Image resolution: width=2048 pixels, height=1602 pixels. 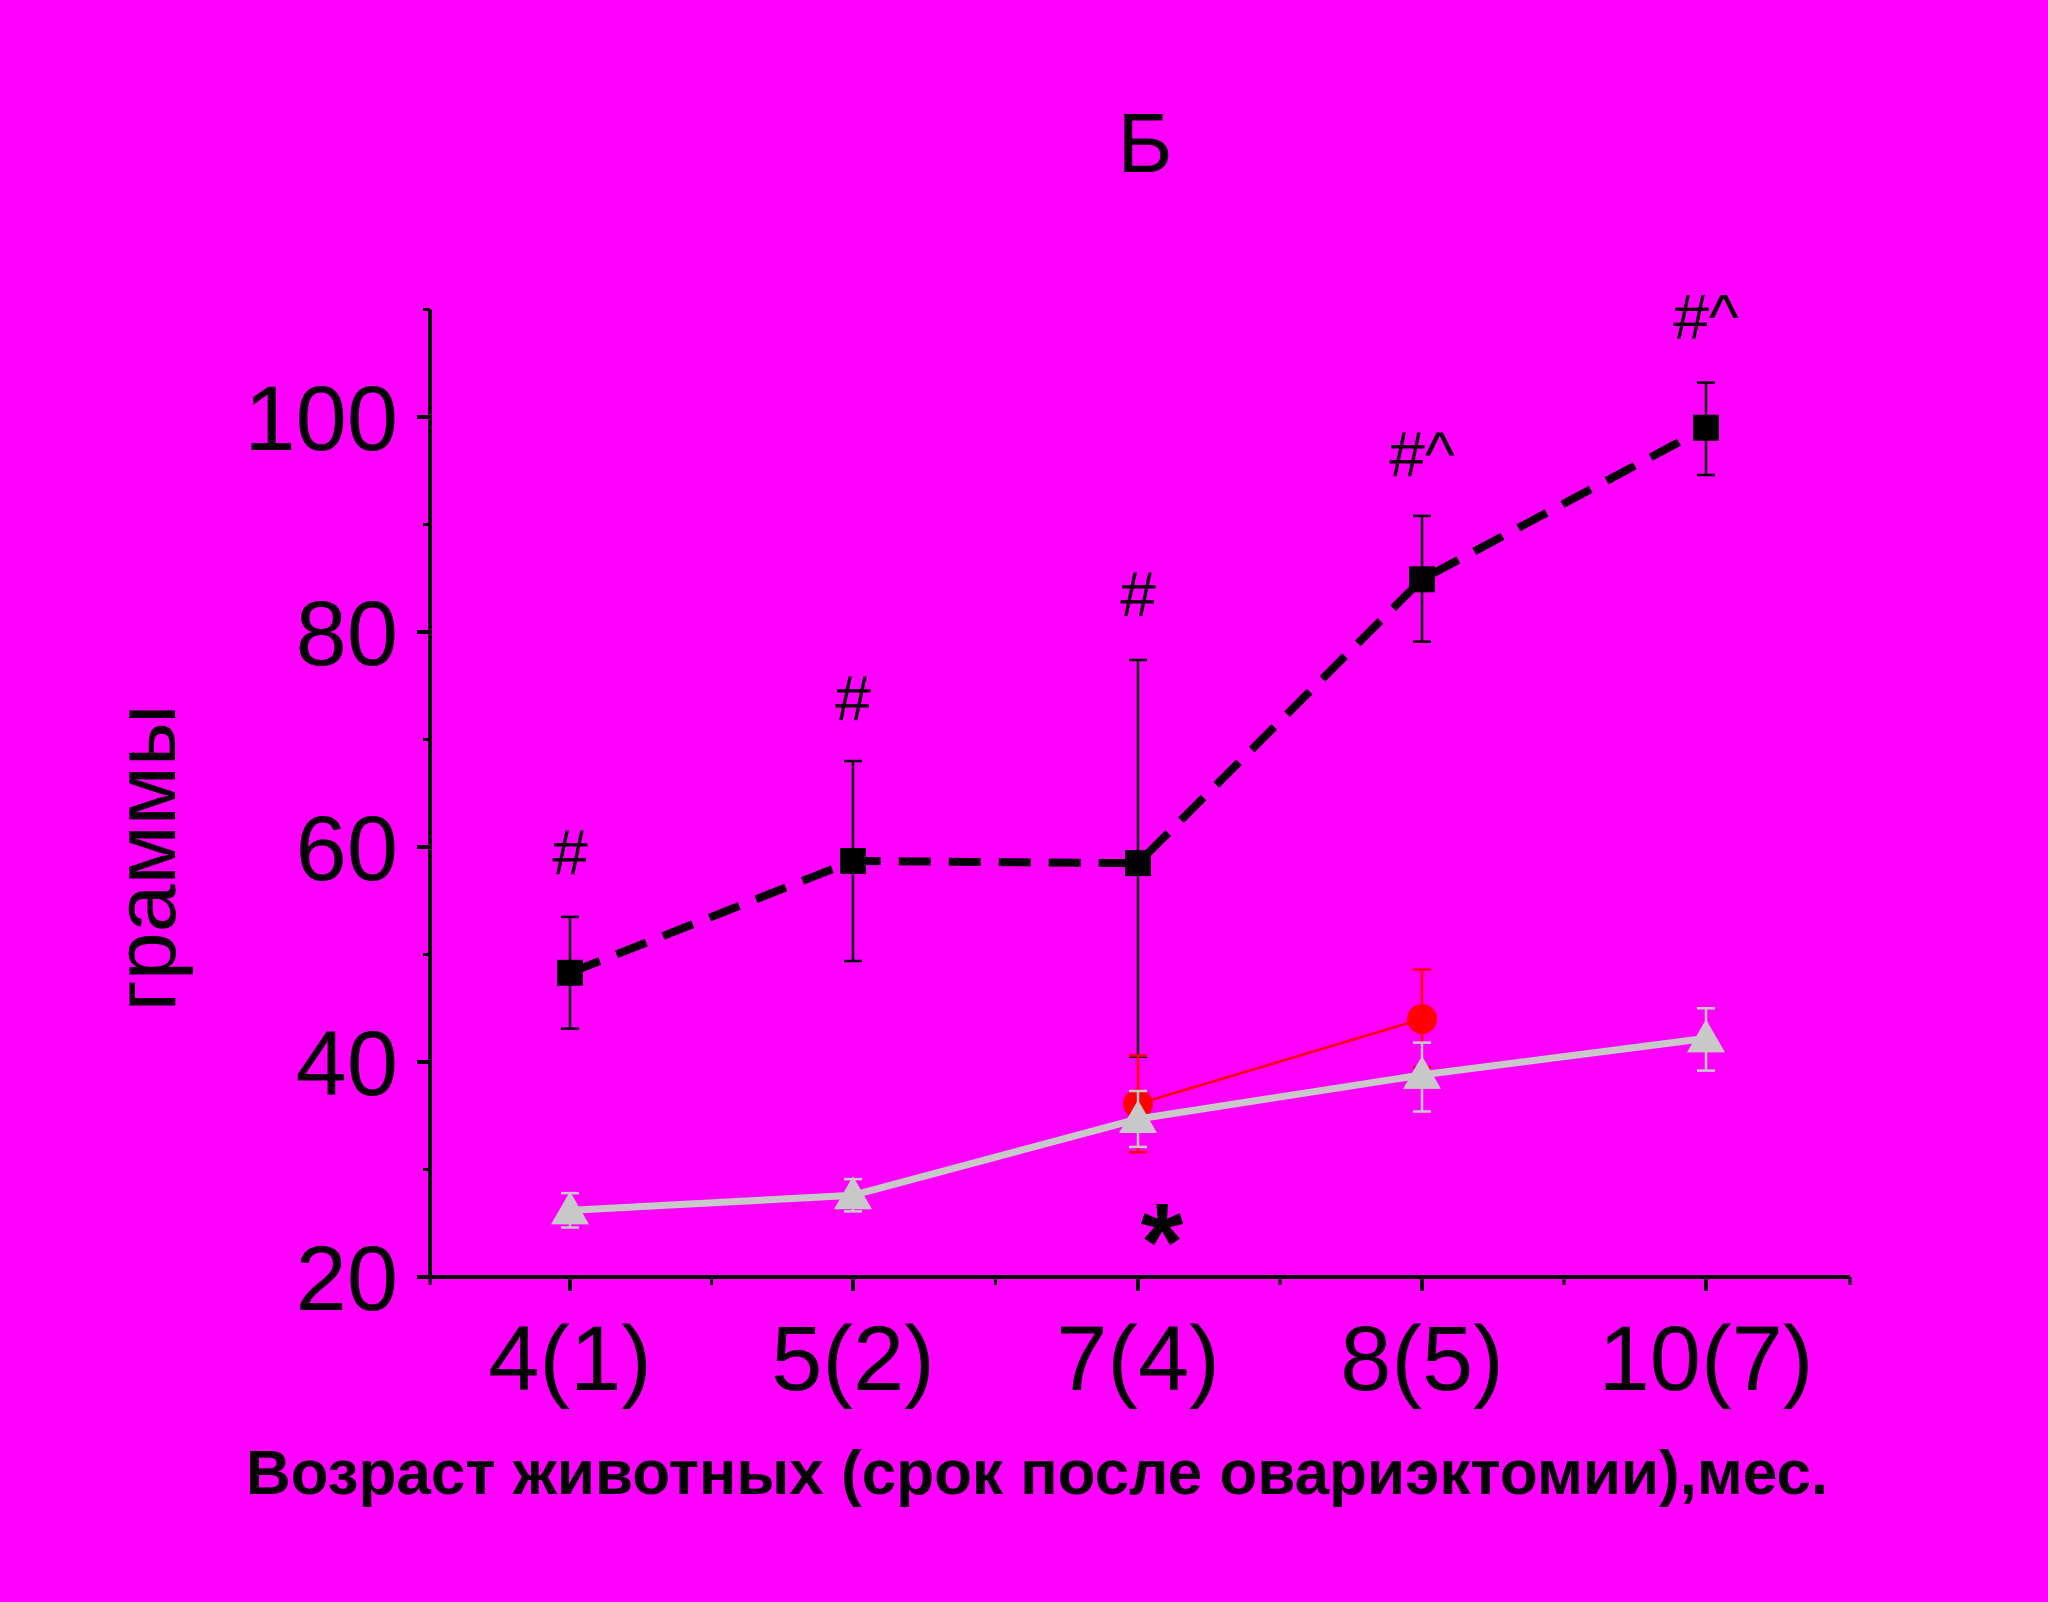 I want to click on y-axis-label: граммы, so click(x=146, y=857).